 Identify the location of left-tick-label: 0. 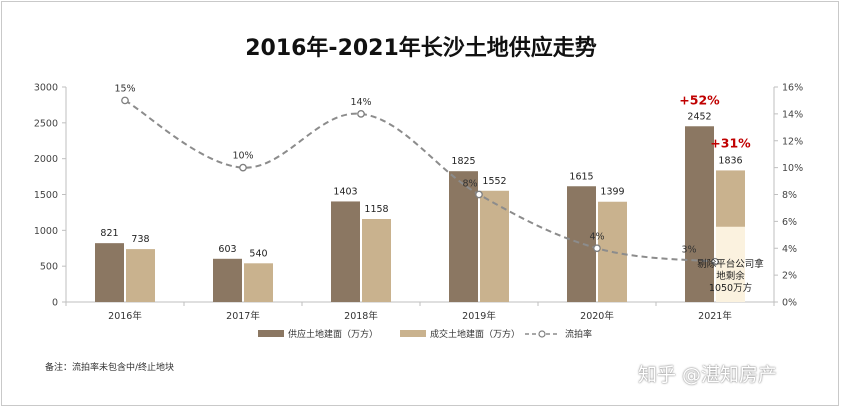
(55, 303).